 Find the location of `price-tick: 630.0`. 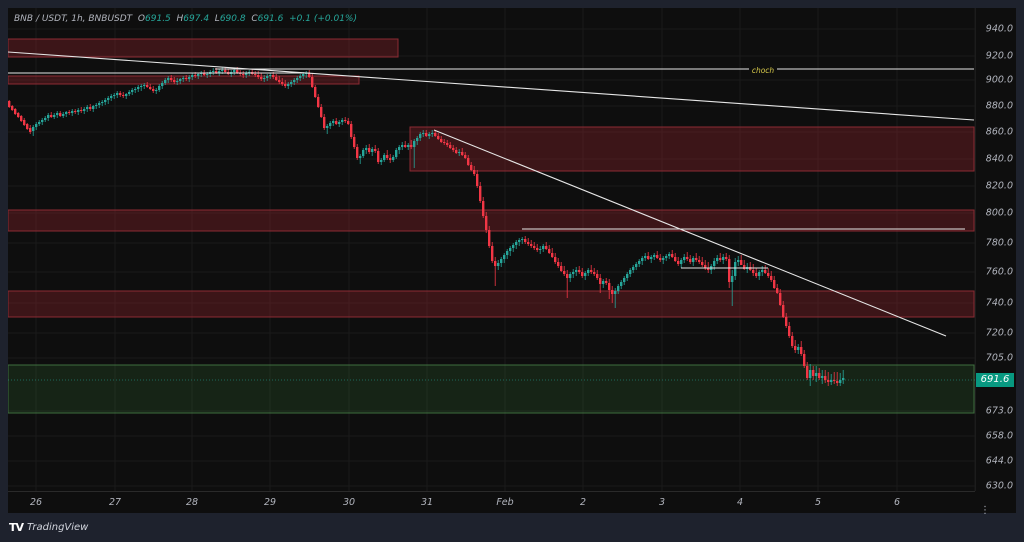

price-tick: 630.0 is located at coordinates (999, 486).